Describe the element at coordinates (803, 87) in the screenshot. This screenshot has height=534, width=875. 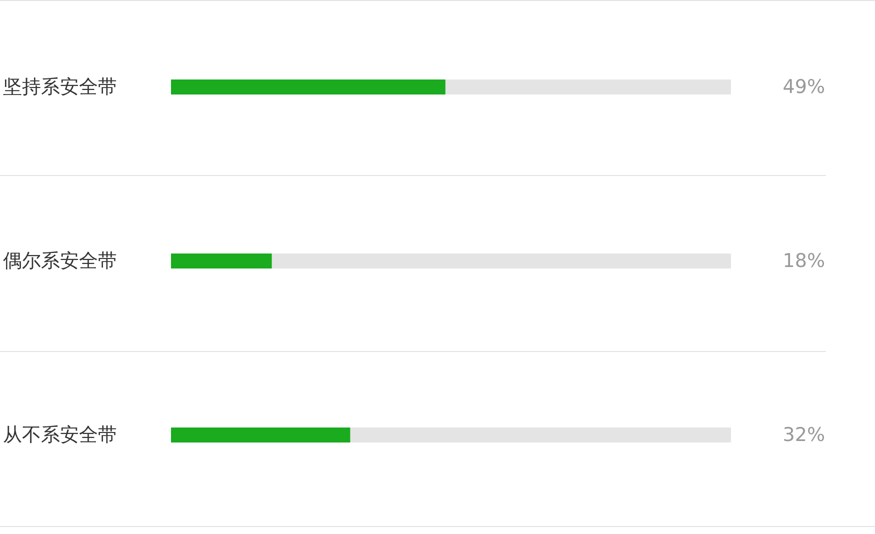
I see `data-label: 49%` at that location.